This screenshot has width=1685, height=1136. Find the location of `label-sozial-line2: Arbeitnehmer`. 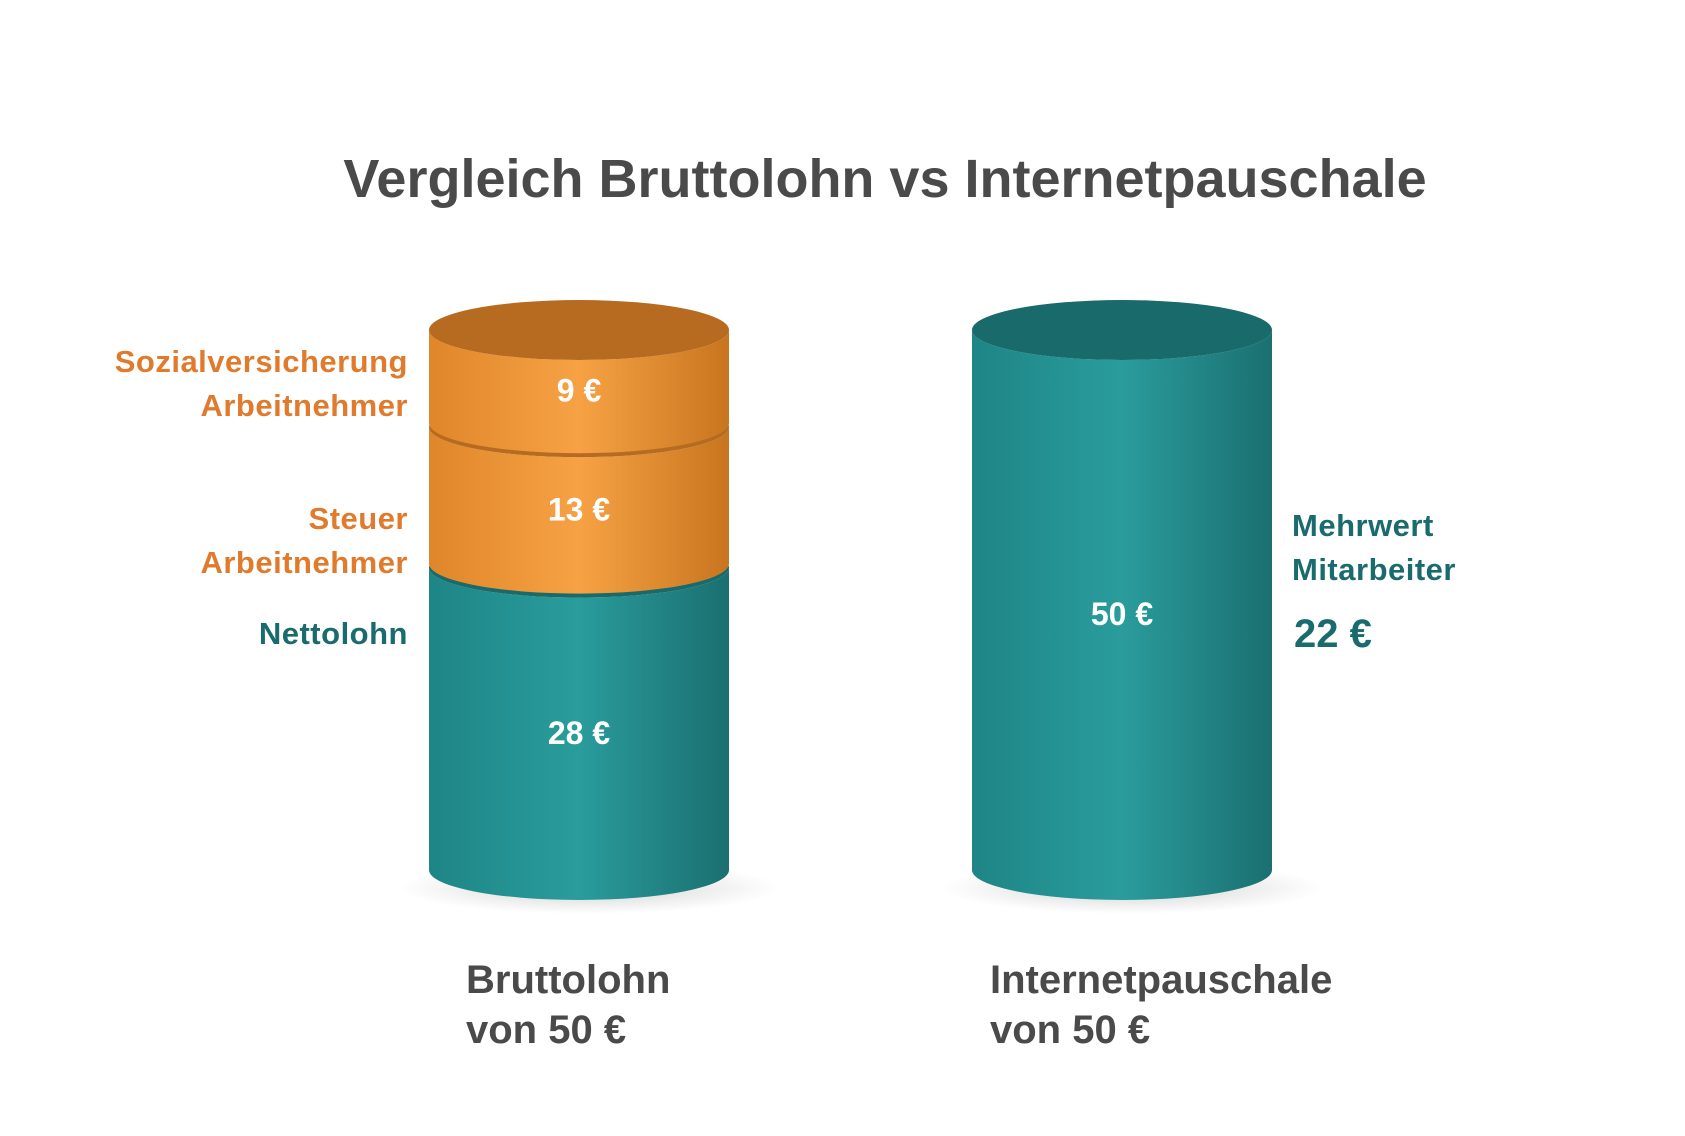

label-sozial-line2: Arbeitnehmer is located at coordinates (304, 405).